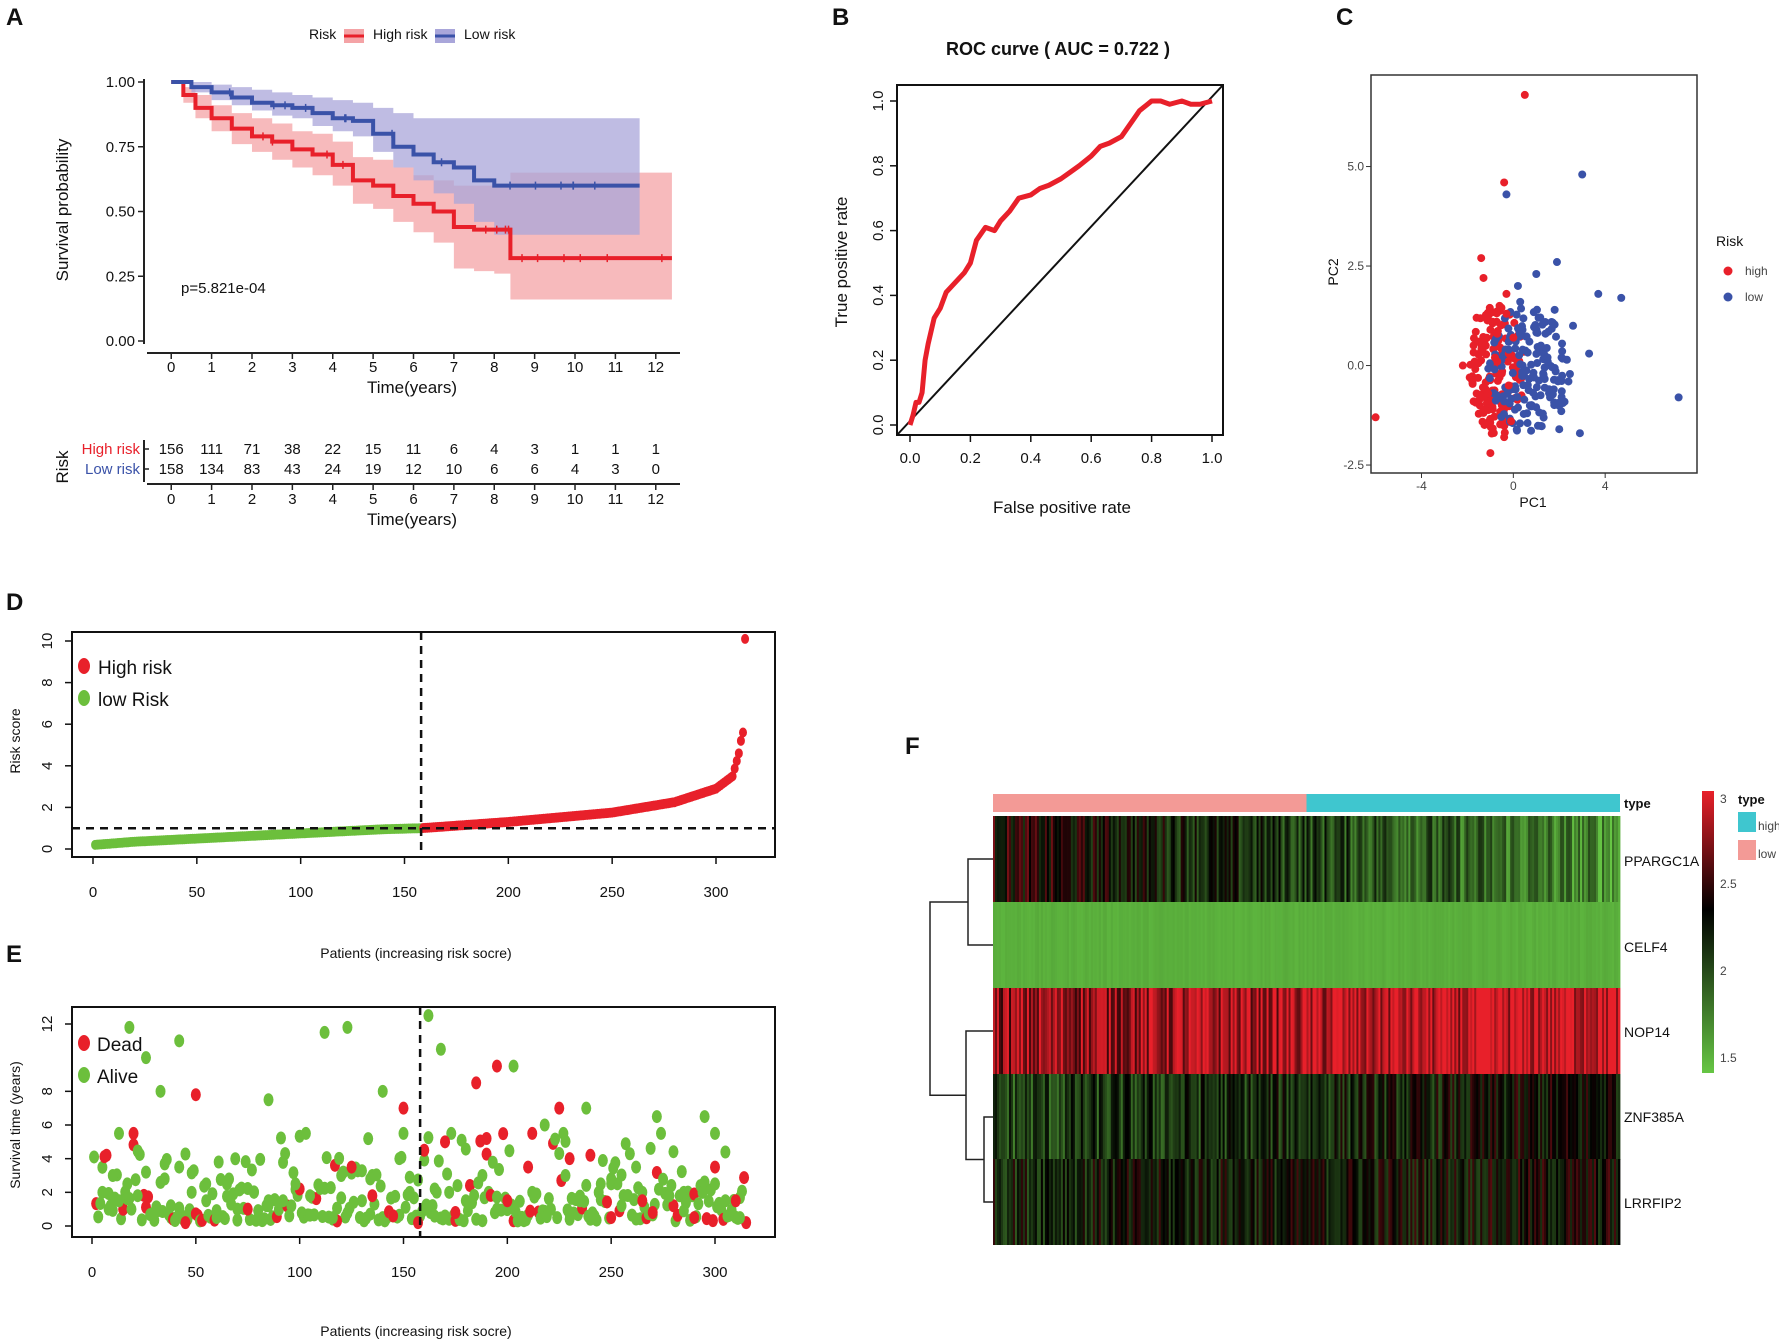 The image size is (1779, 1341). I want to click on roc-xlabel: False positive rate, so click(1062, 507).